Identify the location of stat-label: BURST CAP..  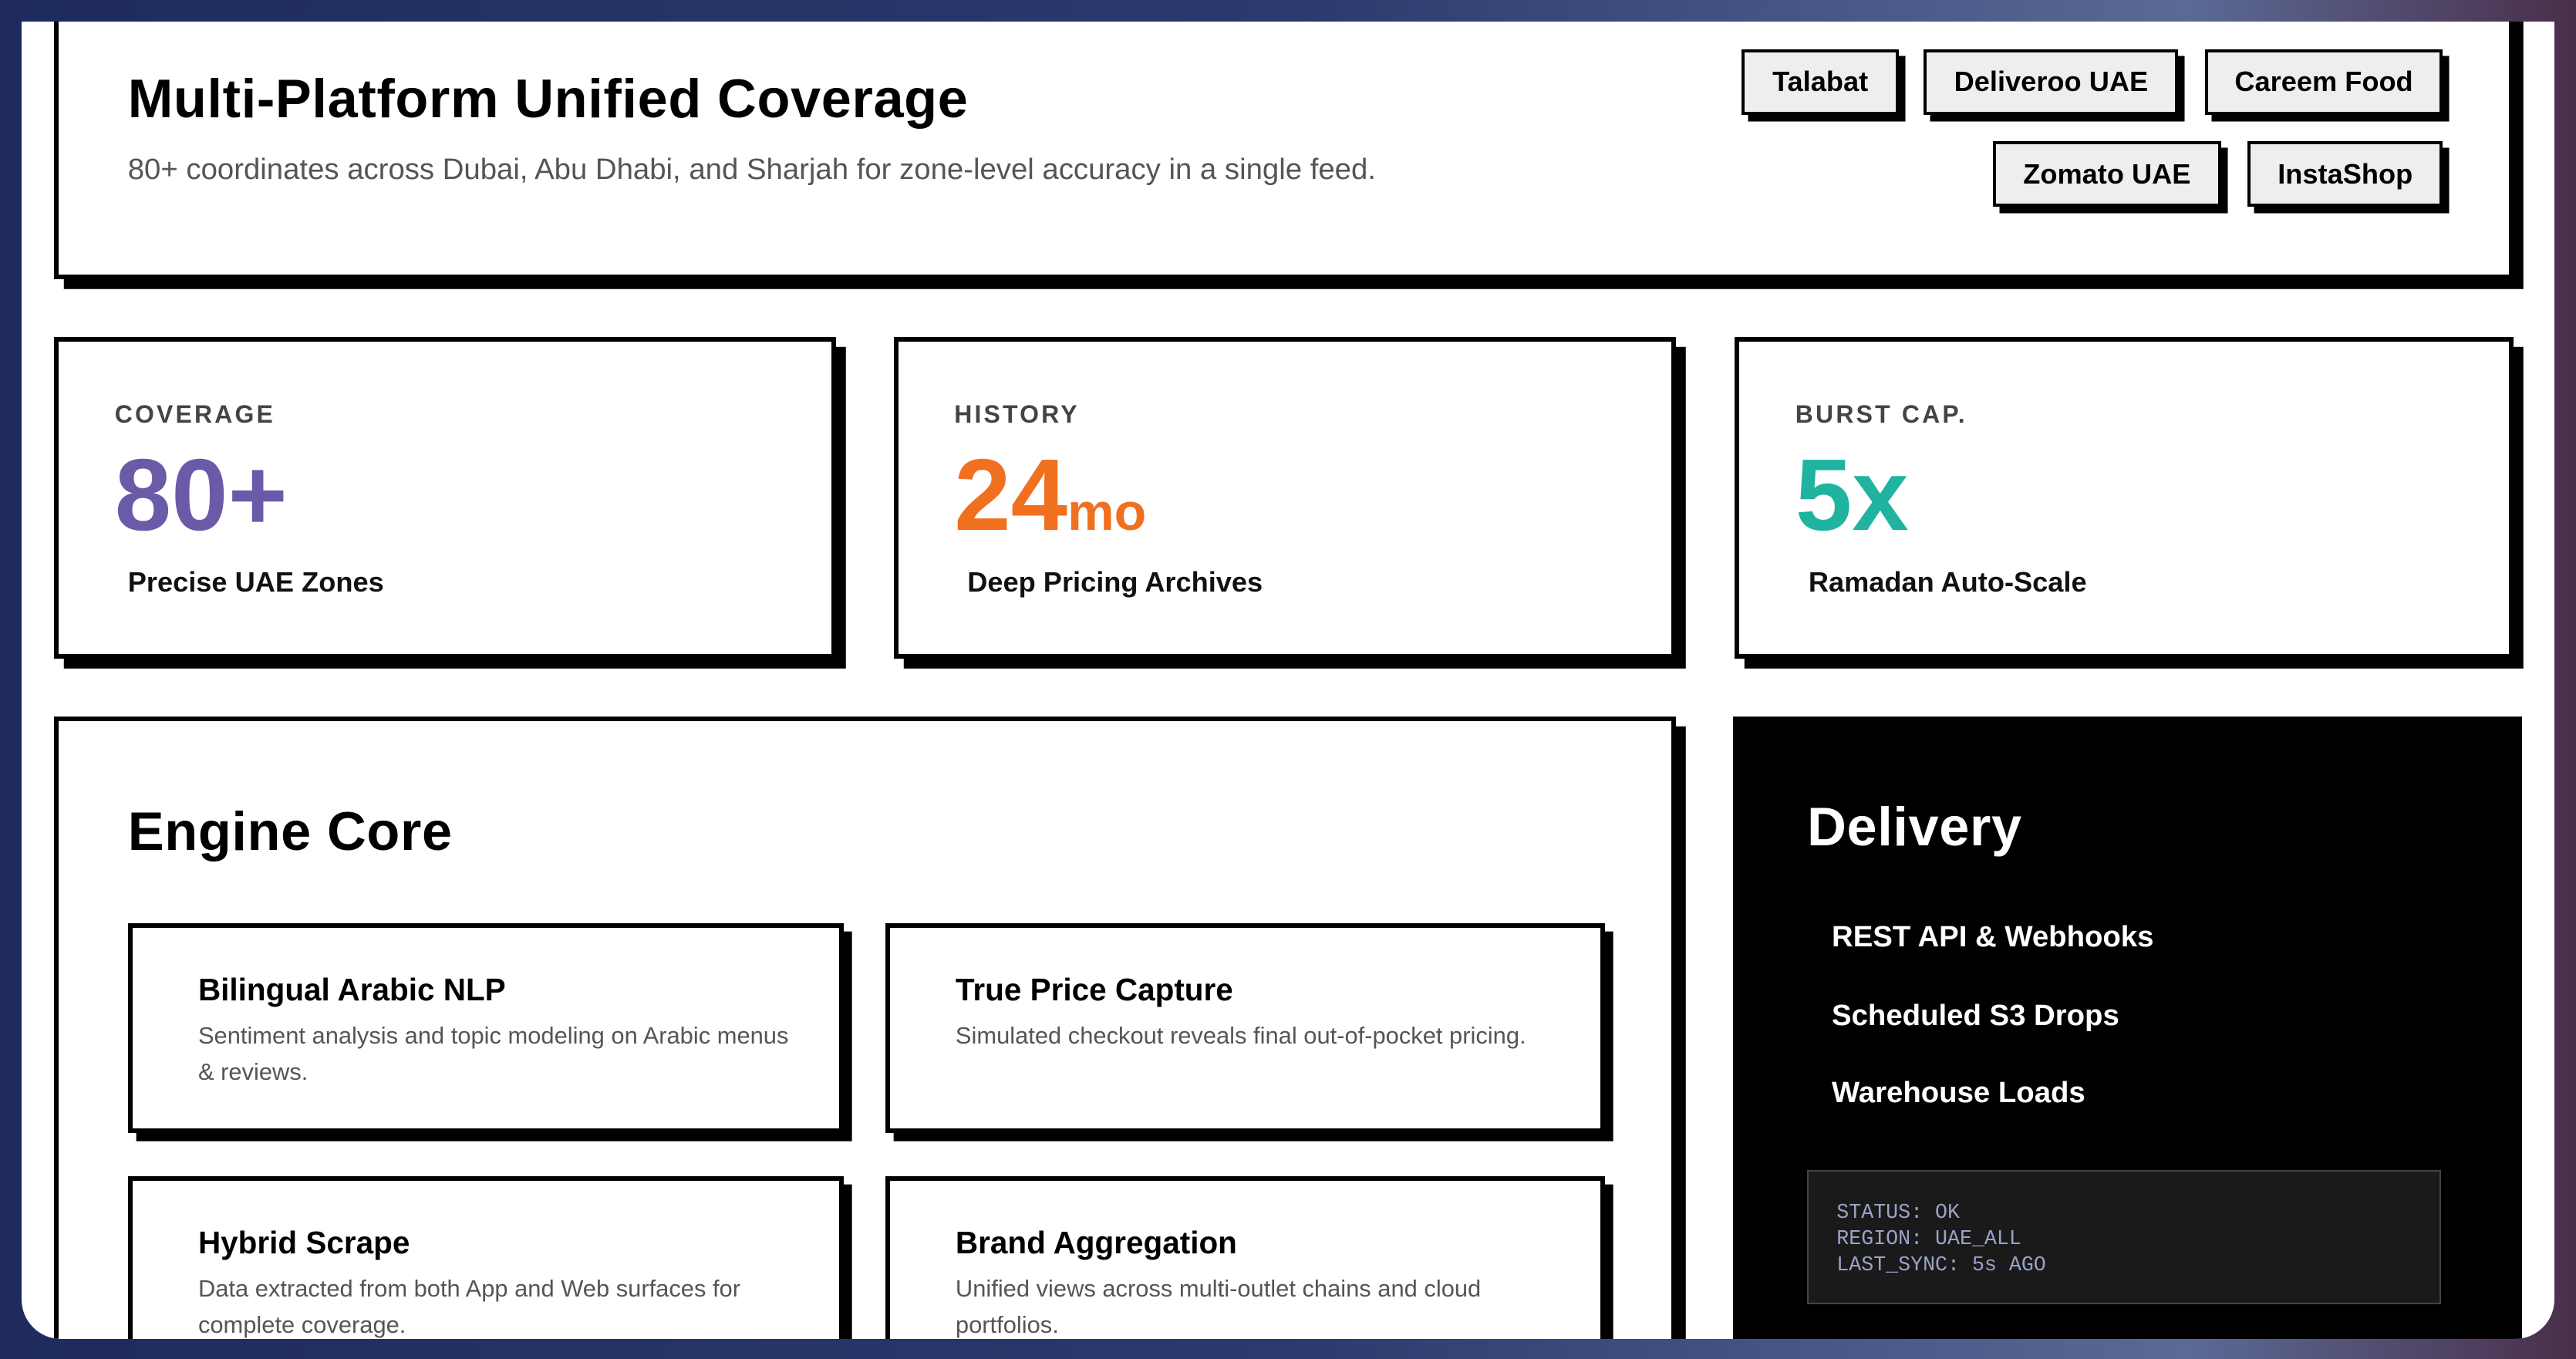
(1881, 414).